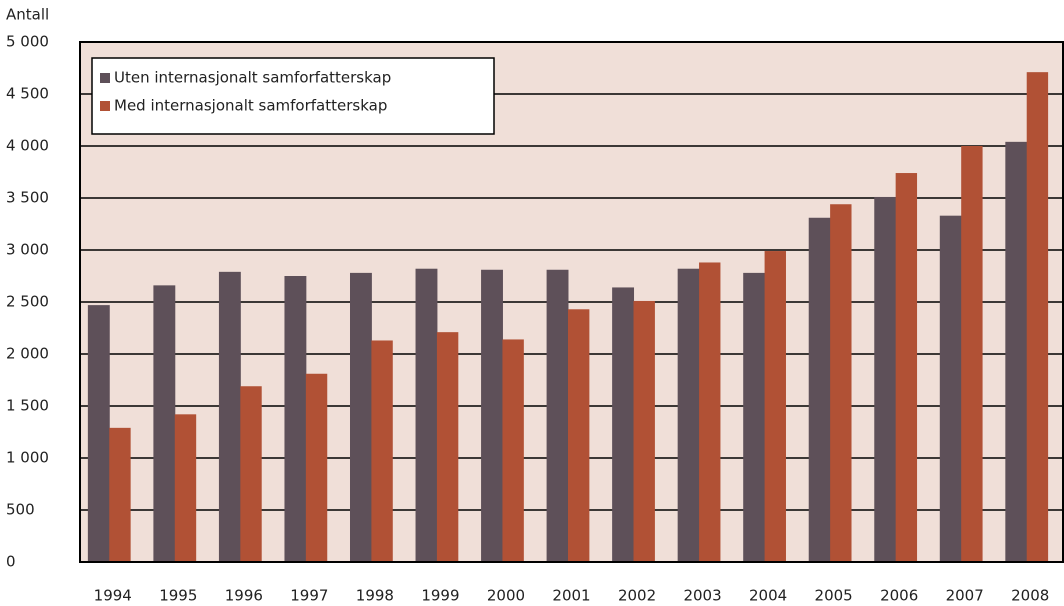 The image size is (1064, 606). Describe the element at coordinates (27, 406) in the screenshot. I see `y-tick-label: 1 500` at that location.